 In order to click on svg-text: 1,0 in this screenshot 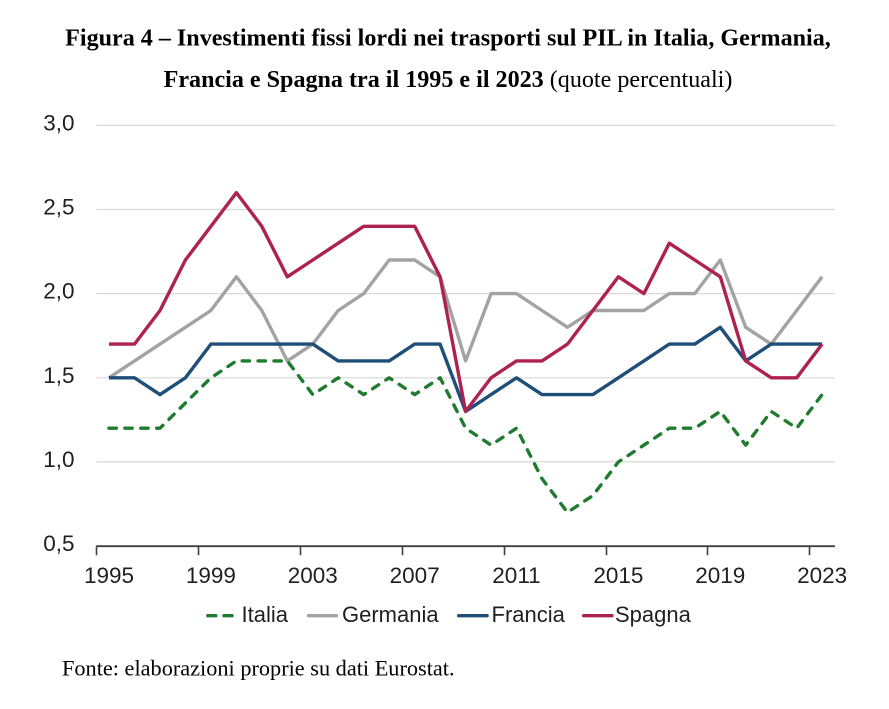, I will do `click(58, 459)`.